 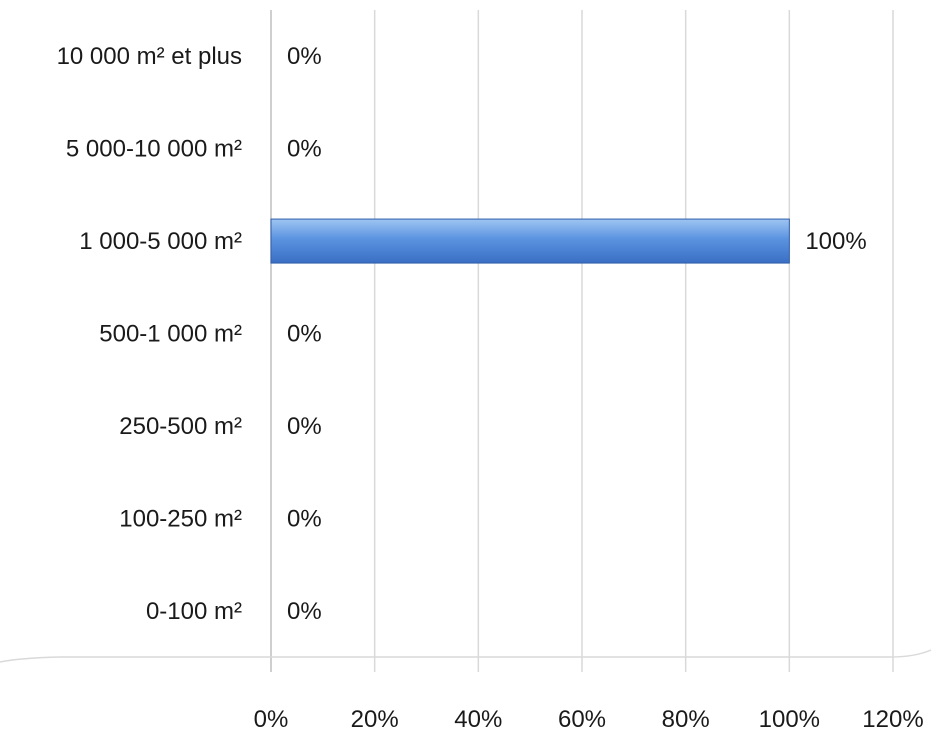 I want to click on category-label: 0-100 m², so click(x=194, y=611).